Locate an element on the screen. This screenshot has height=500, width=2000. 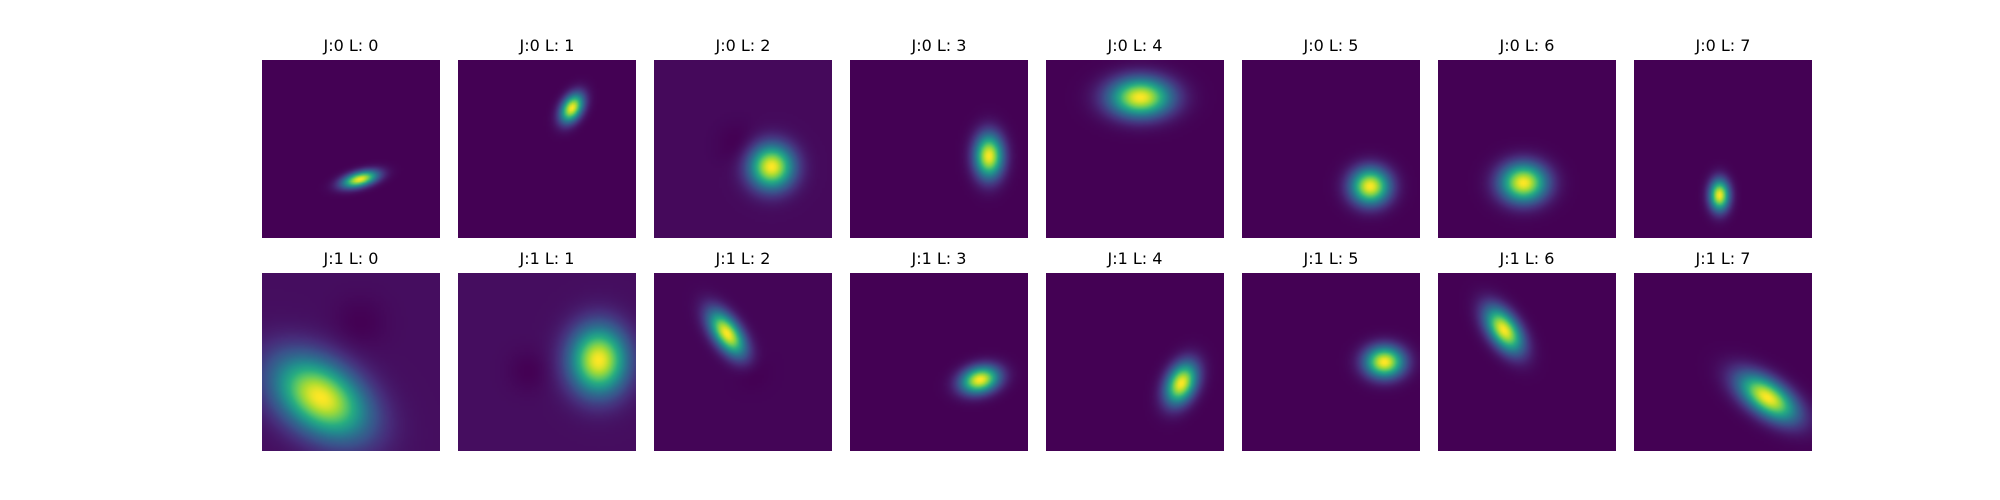
heatmap-panel: J:0 L: 0 is located at coordinates (351, 137).